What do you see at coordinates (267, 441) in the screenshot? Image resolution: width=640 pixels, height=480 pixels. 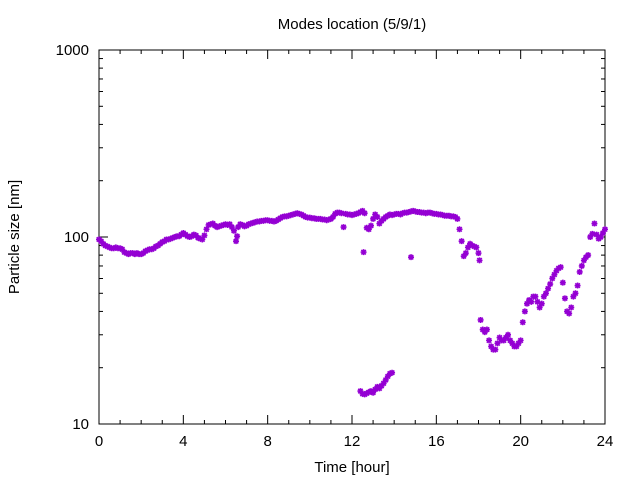 I see `x-tick-label: 8` at bounding box center [267, 441].